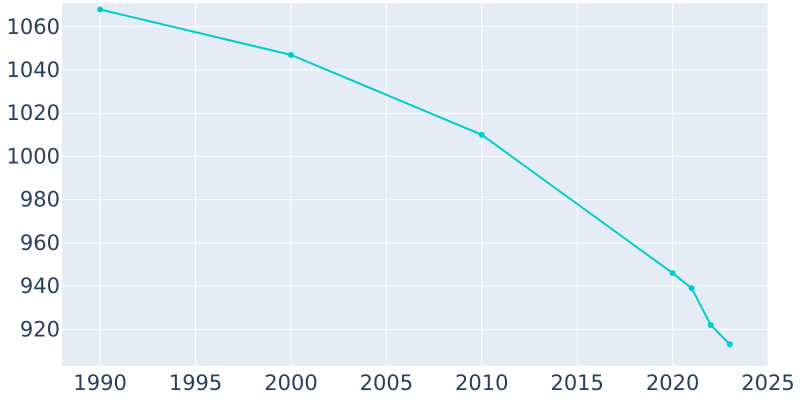  I want to click on x-tick-label: 2020, so click(672, 383).